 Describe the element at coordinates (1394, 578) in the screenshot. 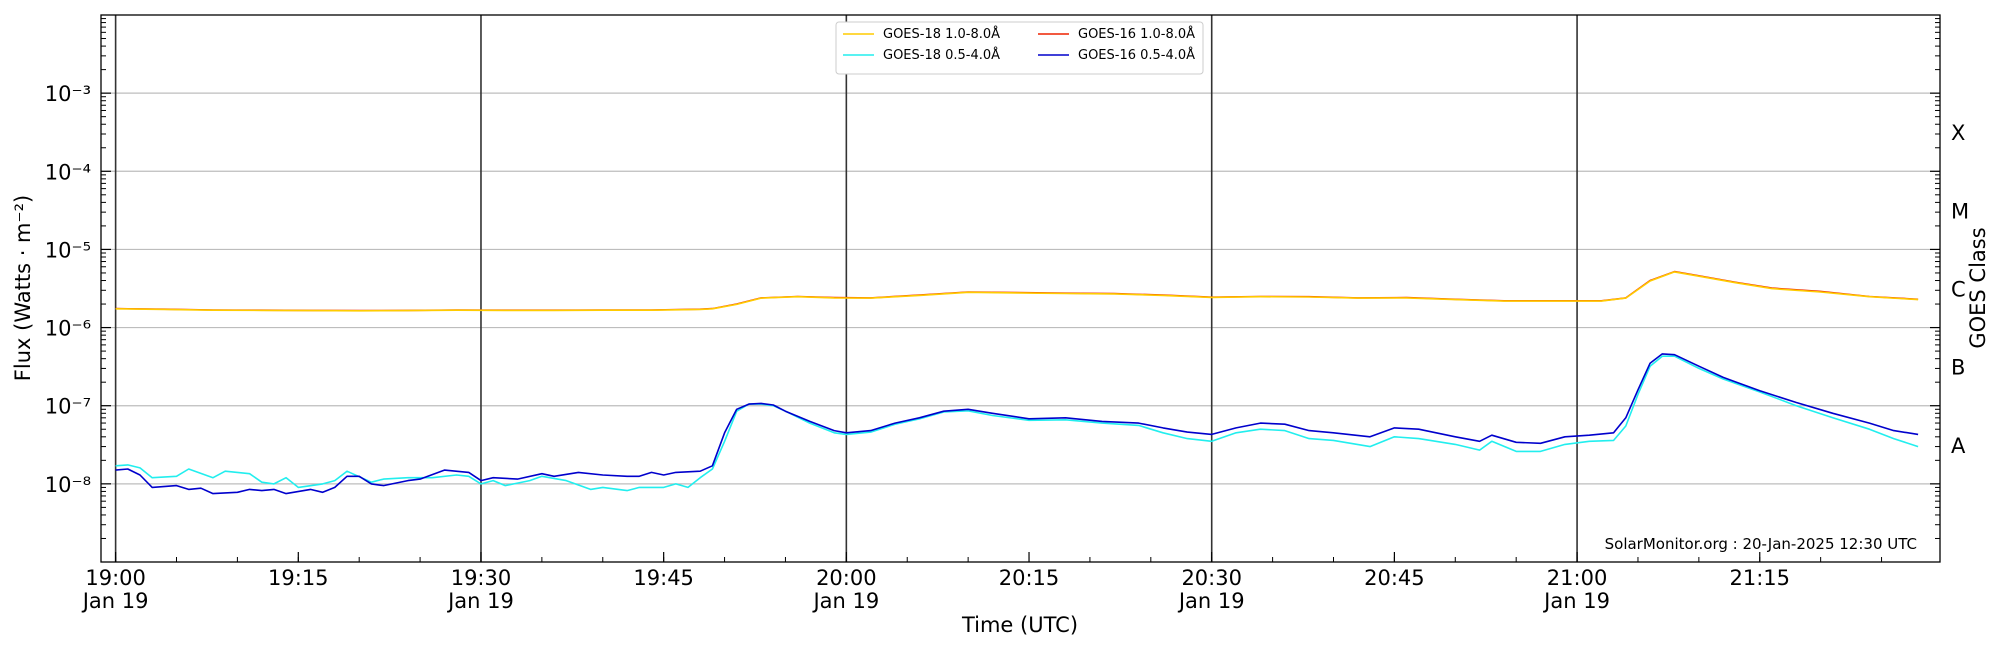

I see `x-tick-label: 20:45` at that location.